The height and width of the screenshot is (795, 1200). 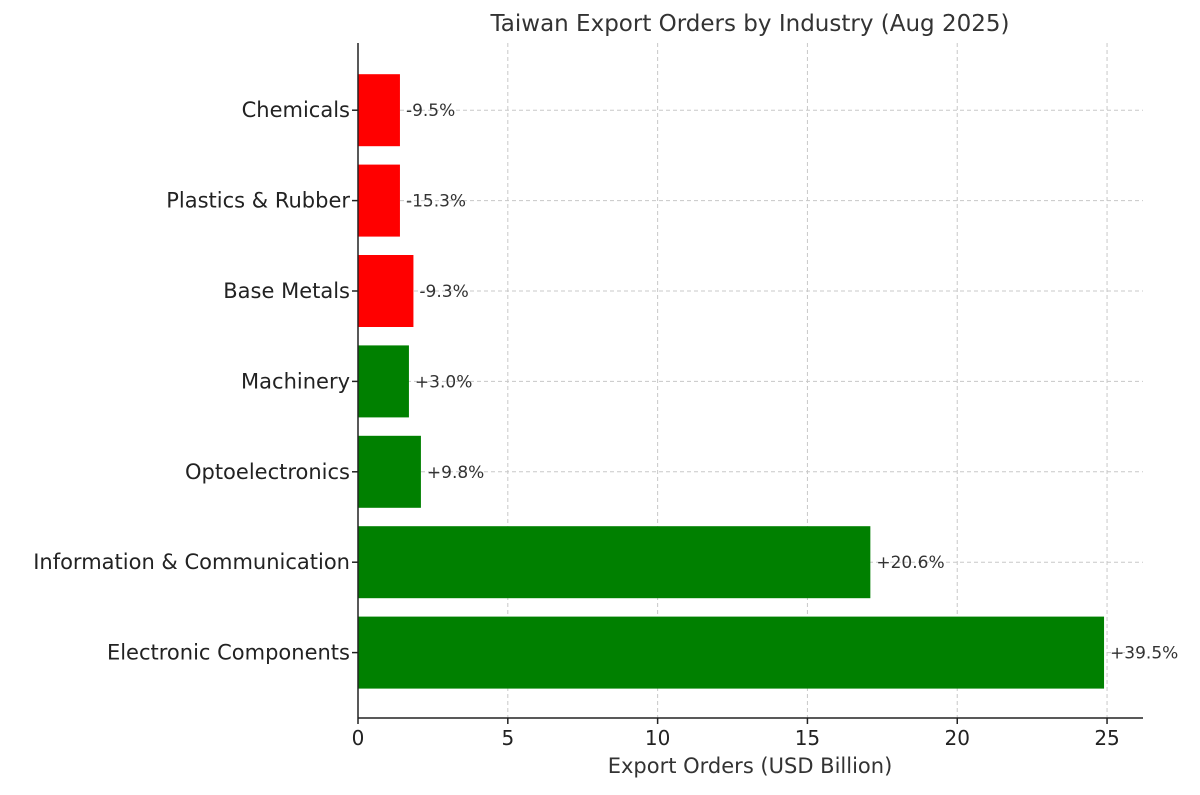 I want to click on data-label: -15.3%, so click(x=436, y=202).